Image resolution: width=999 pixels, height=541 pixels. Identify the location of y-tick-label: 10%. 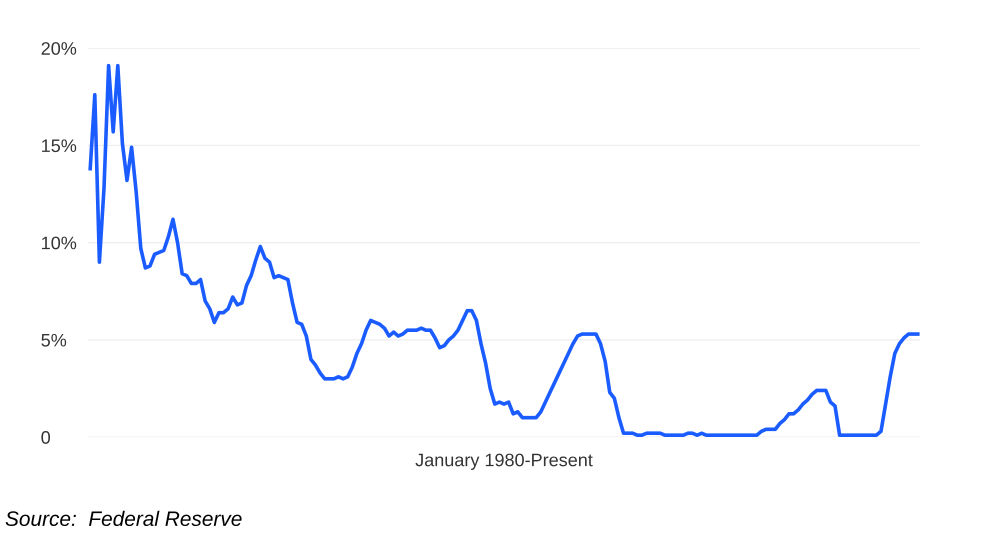
(59, 243).